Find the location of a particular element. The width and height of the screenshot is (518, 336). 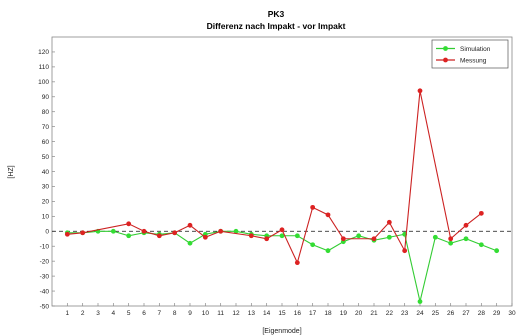

x-tick-label: 18 is located at coordinates (328, 313).